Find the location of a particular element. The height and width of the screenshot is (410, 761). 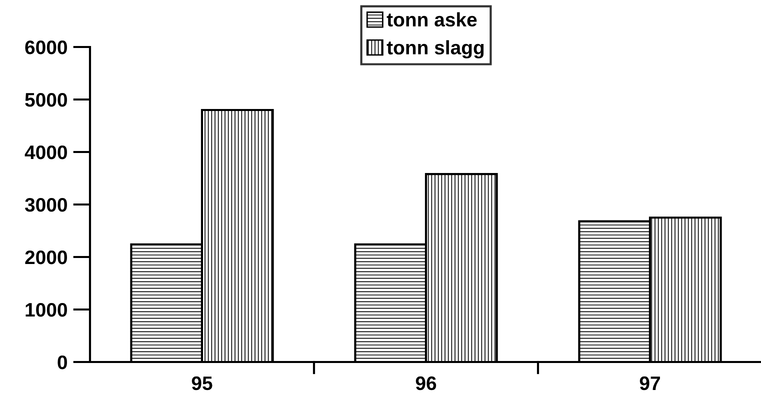

legend-label: tonn aske is located at coordinates (431, 19).